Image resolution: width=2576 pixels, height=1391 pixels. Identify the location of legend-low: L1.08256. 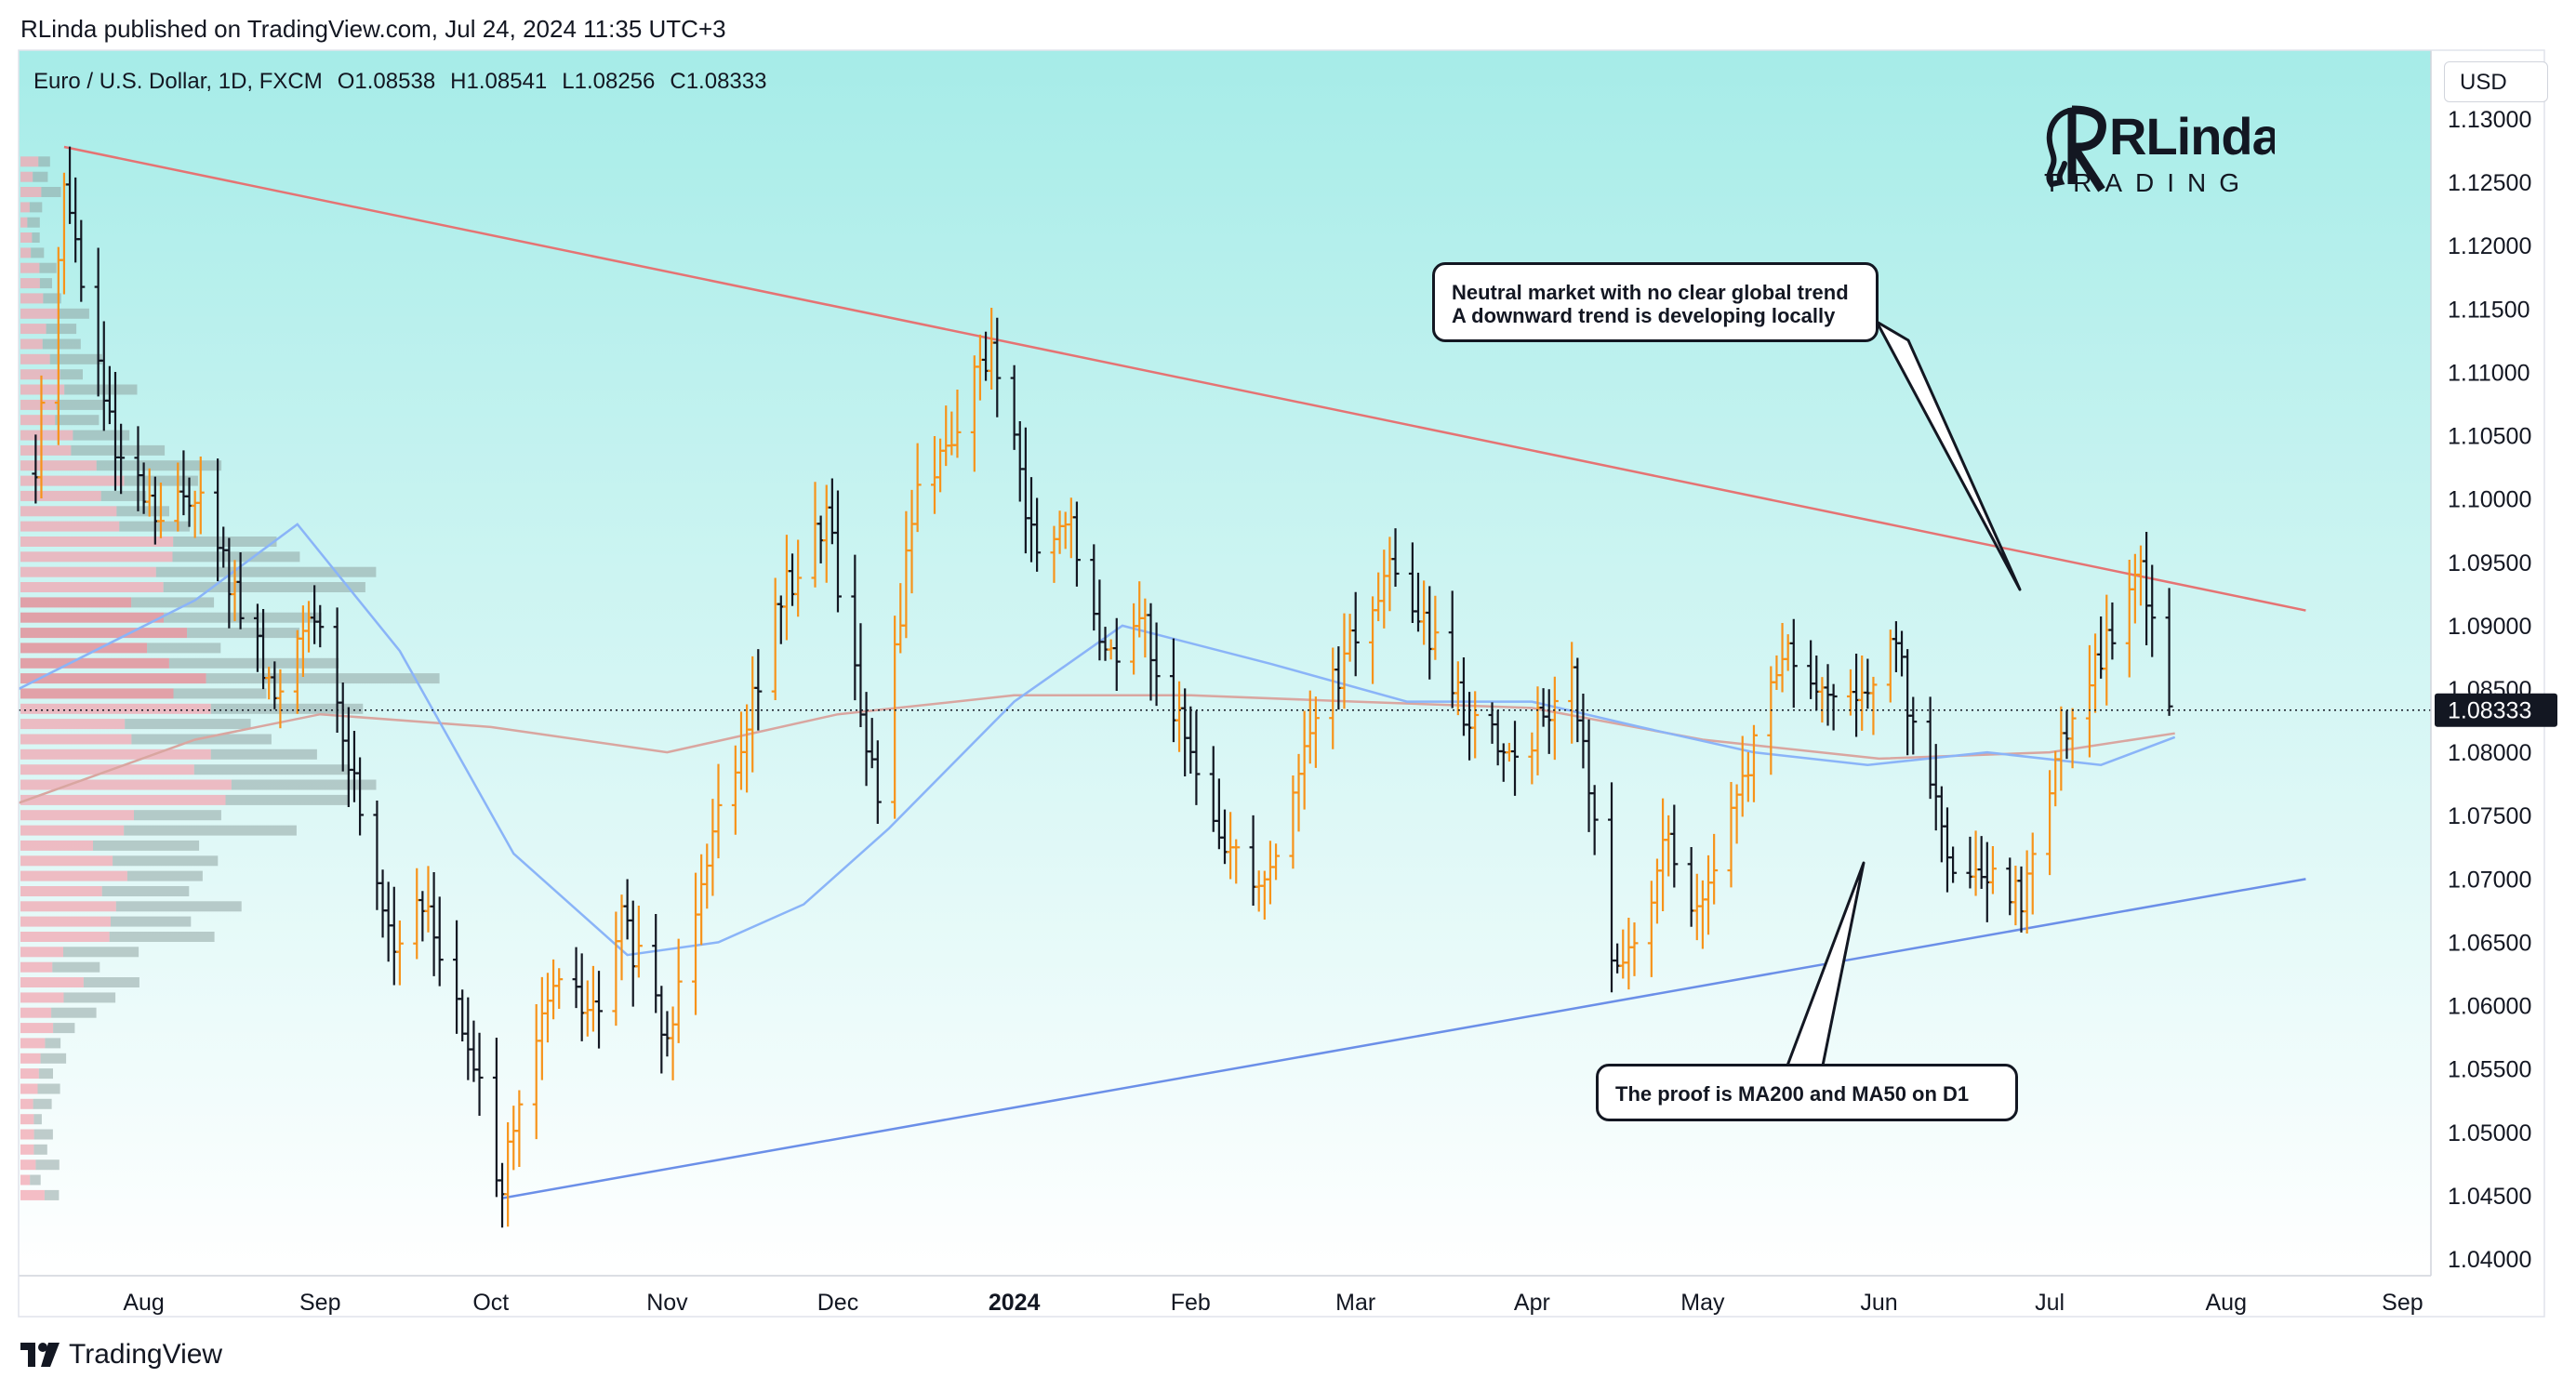
(609, 81).